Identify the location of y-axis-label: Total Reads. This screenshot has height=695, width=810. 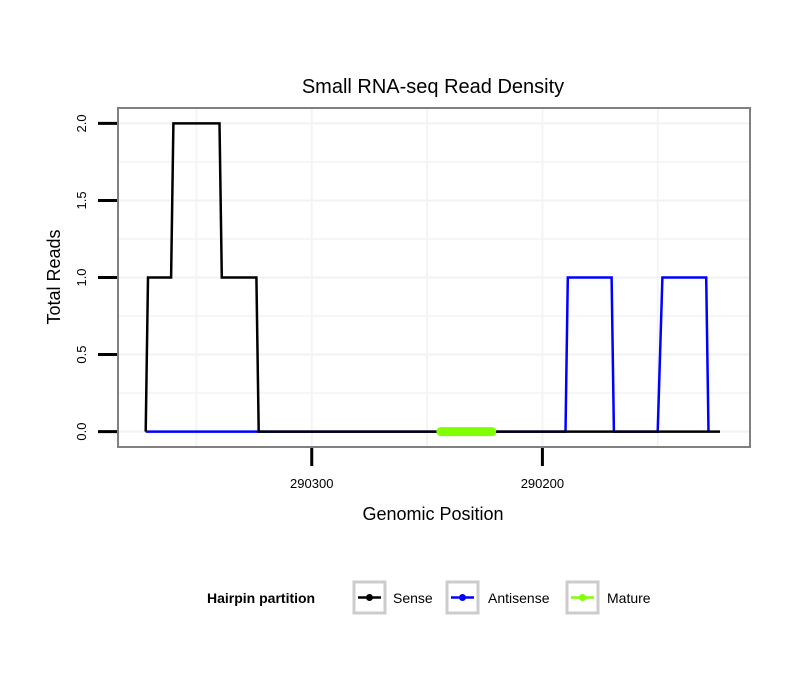
(54, 276).